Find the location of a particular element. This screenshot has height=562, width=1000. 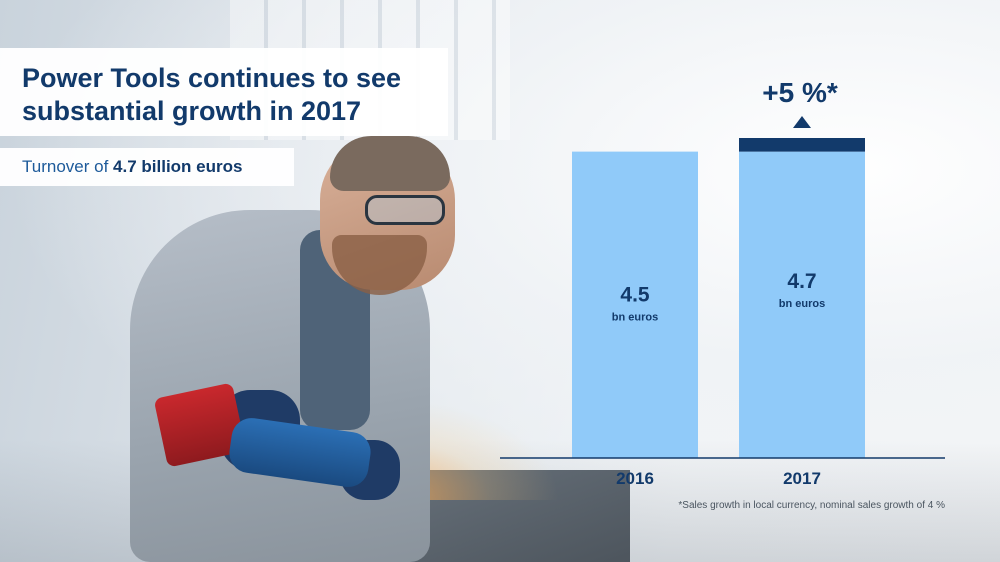

growth-annotation: +5 %* is located at coordinates (800, 92).